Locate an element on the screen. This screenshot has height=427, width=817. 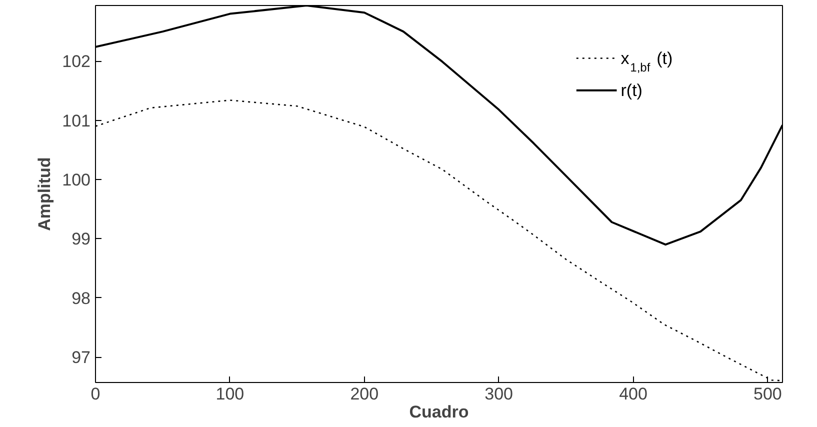
legend-label: r(t) is located at coordinates (631, 90).